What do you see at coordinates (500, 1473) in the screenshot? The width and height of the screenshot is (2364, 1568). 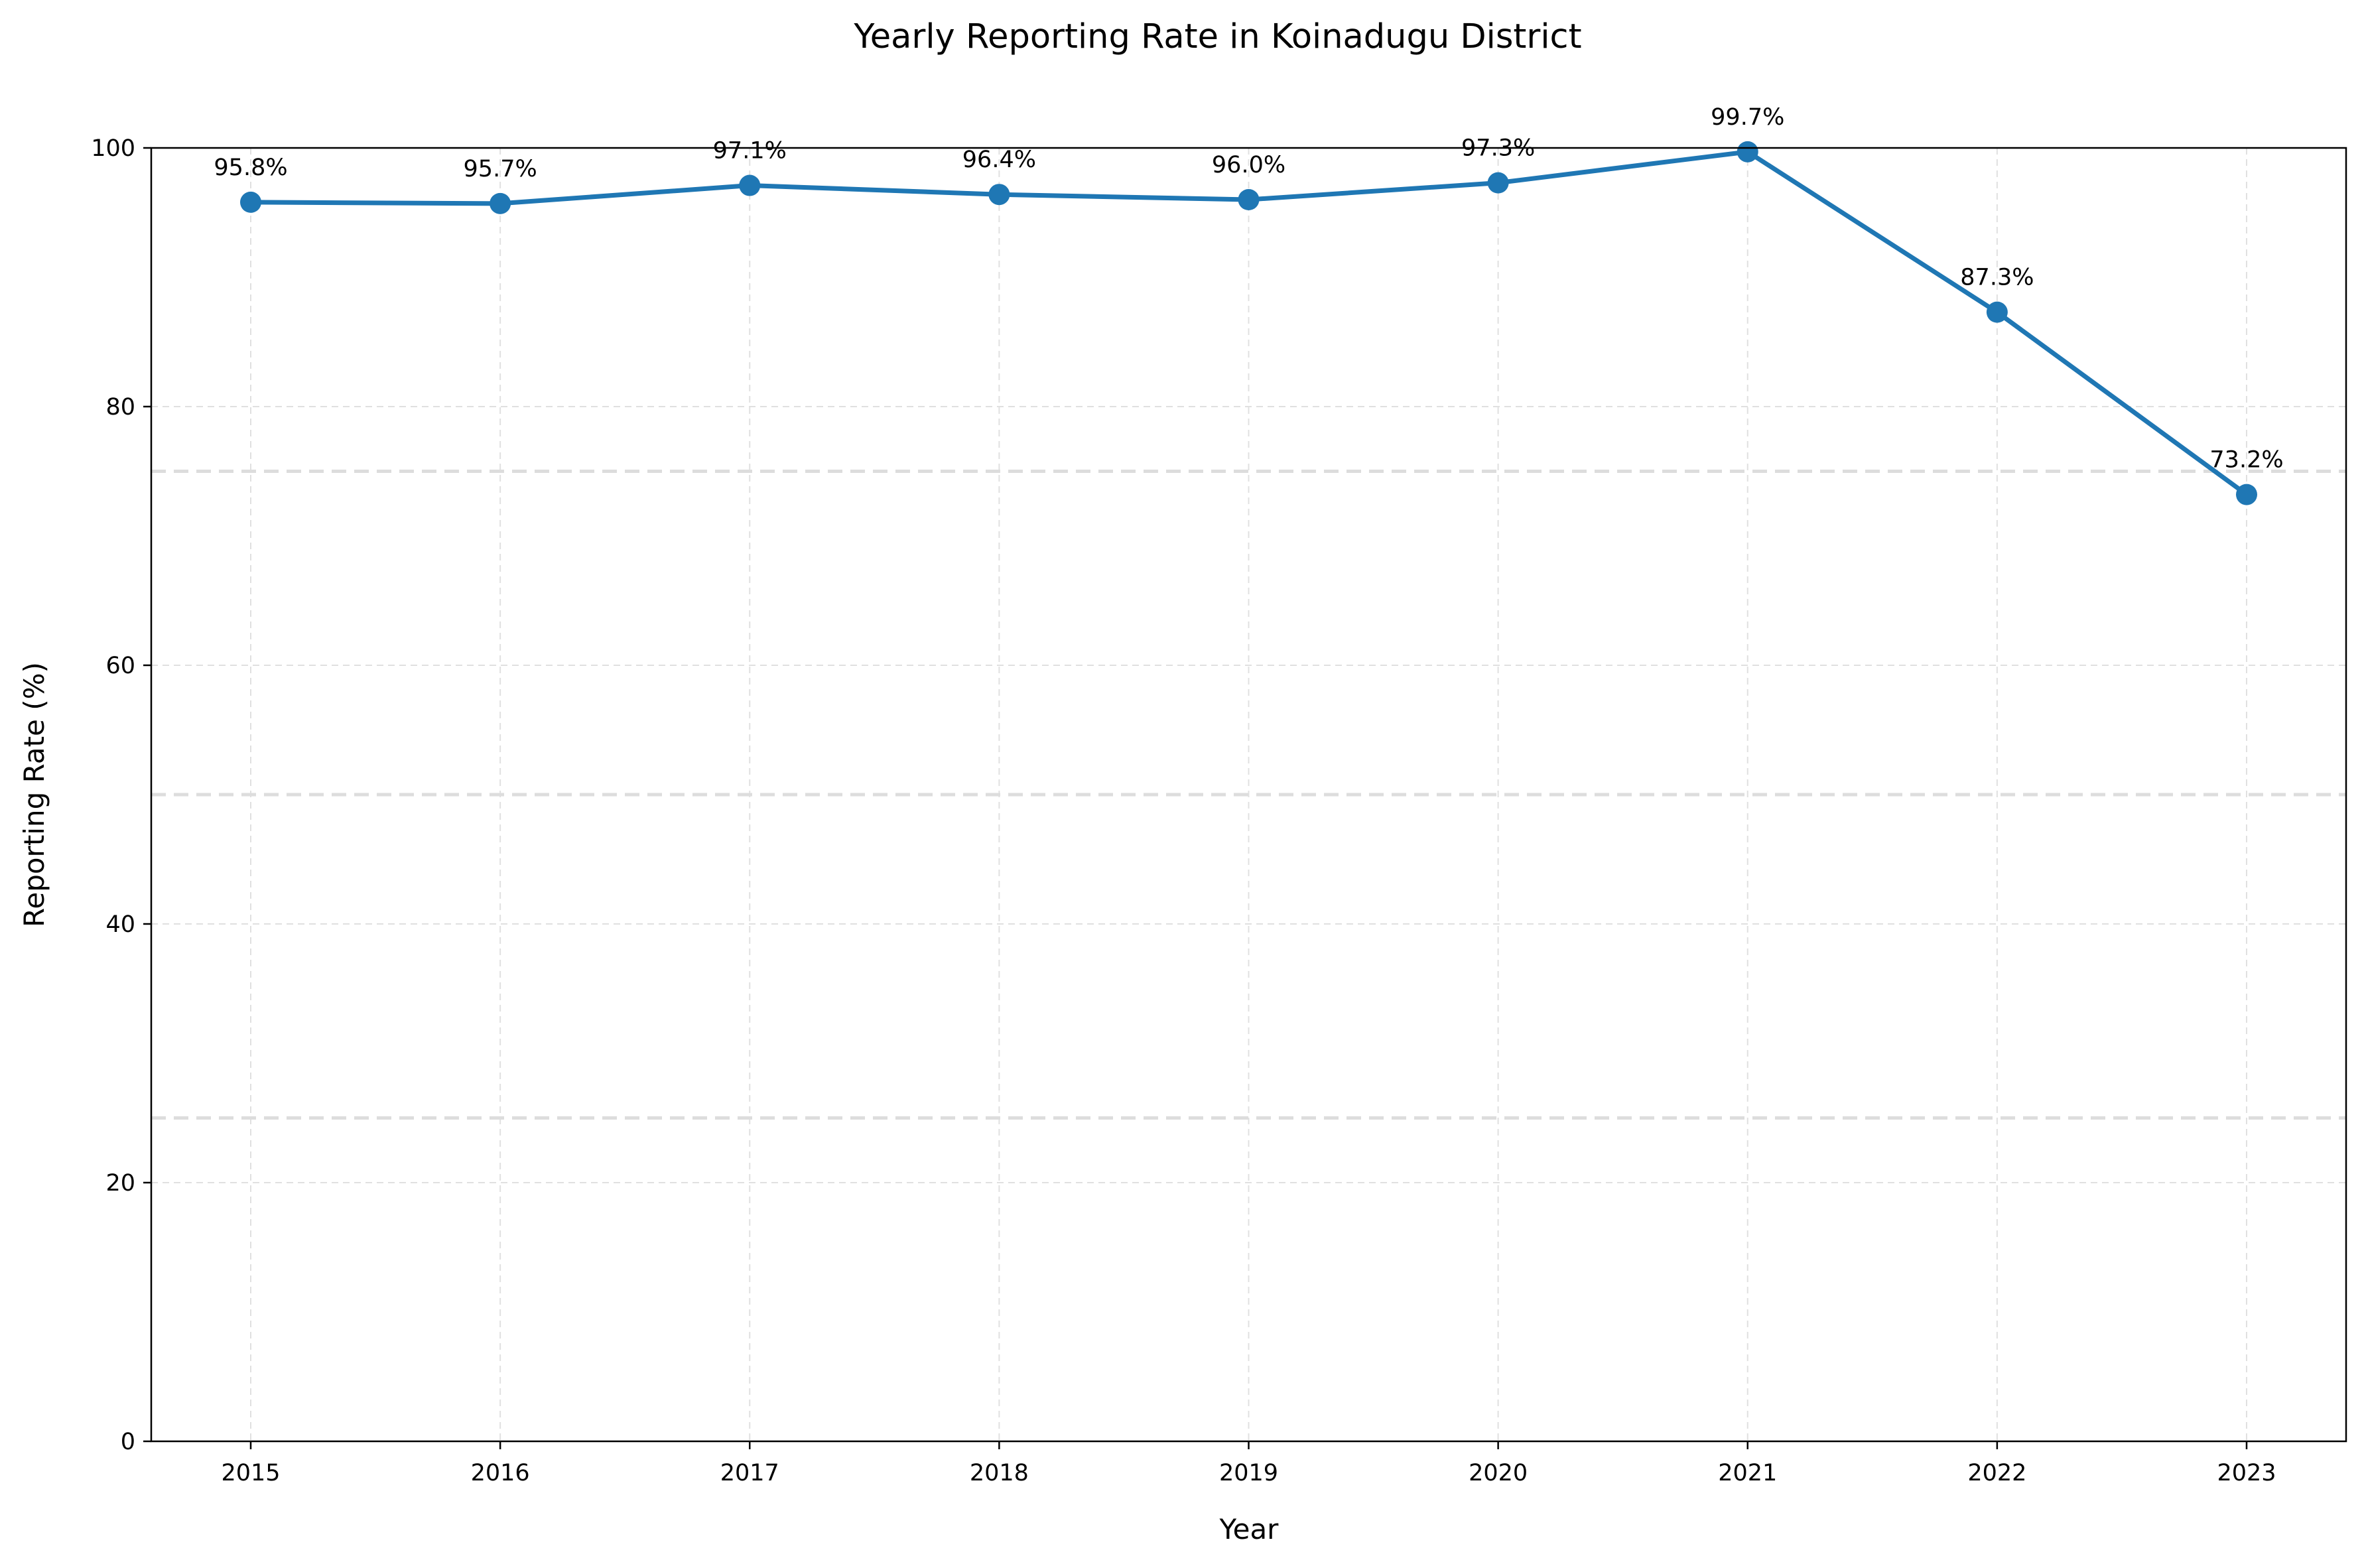 I see `x-tick-label: 2016` at bounding box center [500, 1473].